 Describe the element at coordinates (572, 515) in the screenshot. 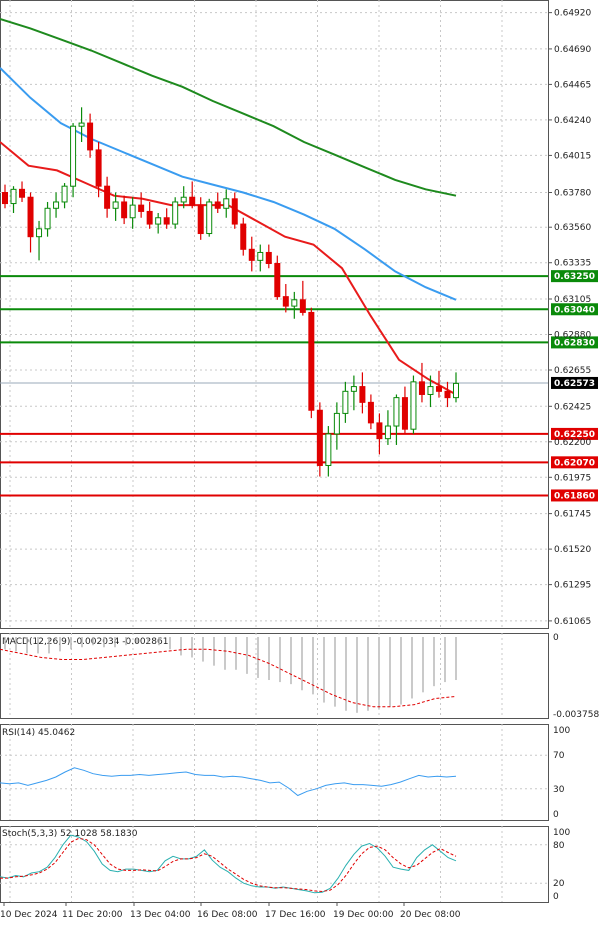

I see `price-tick-label: 0.61745` at that location.